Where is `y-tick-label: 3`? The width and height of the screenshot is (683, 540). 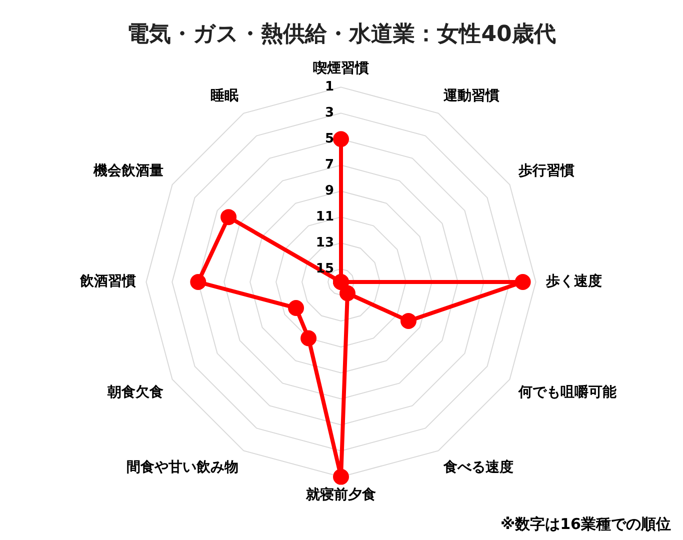
y-tick-label: 3 is located at coordinates (329, 113).